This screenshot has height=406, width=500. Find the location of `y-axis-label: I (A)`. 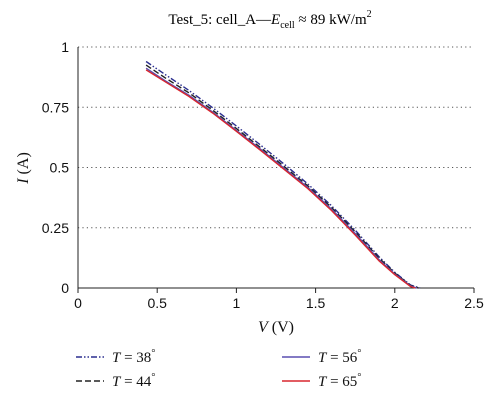

y-axis-label: I (A) is located at coordinates (23, 168).